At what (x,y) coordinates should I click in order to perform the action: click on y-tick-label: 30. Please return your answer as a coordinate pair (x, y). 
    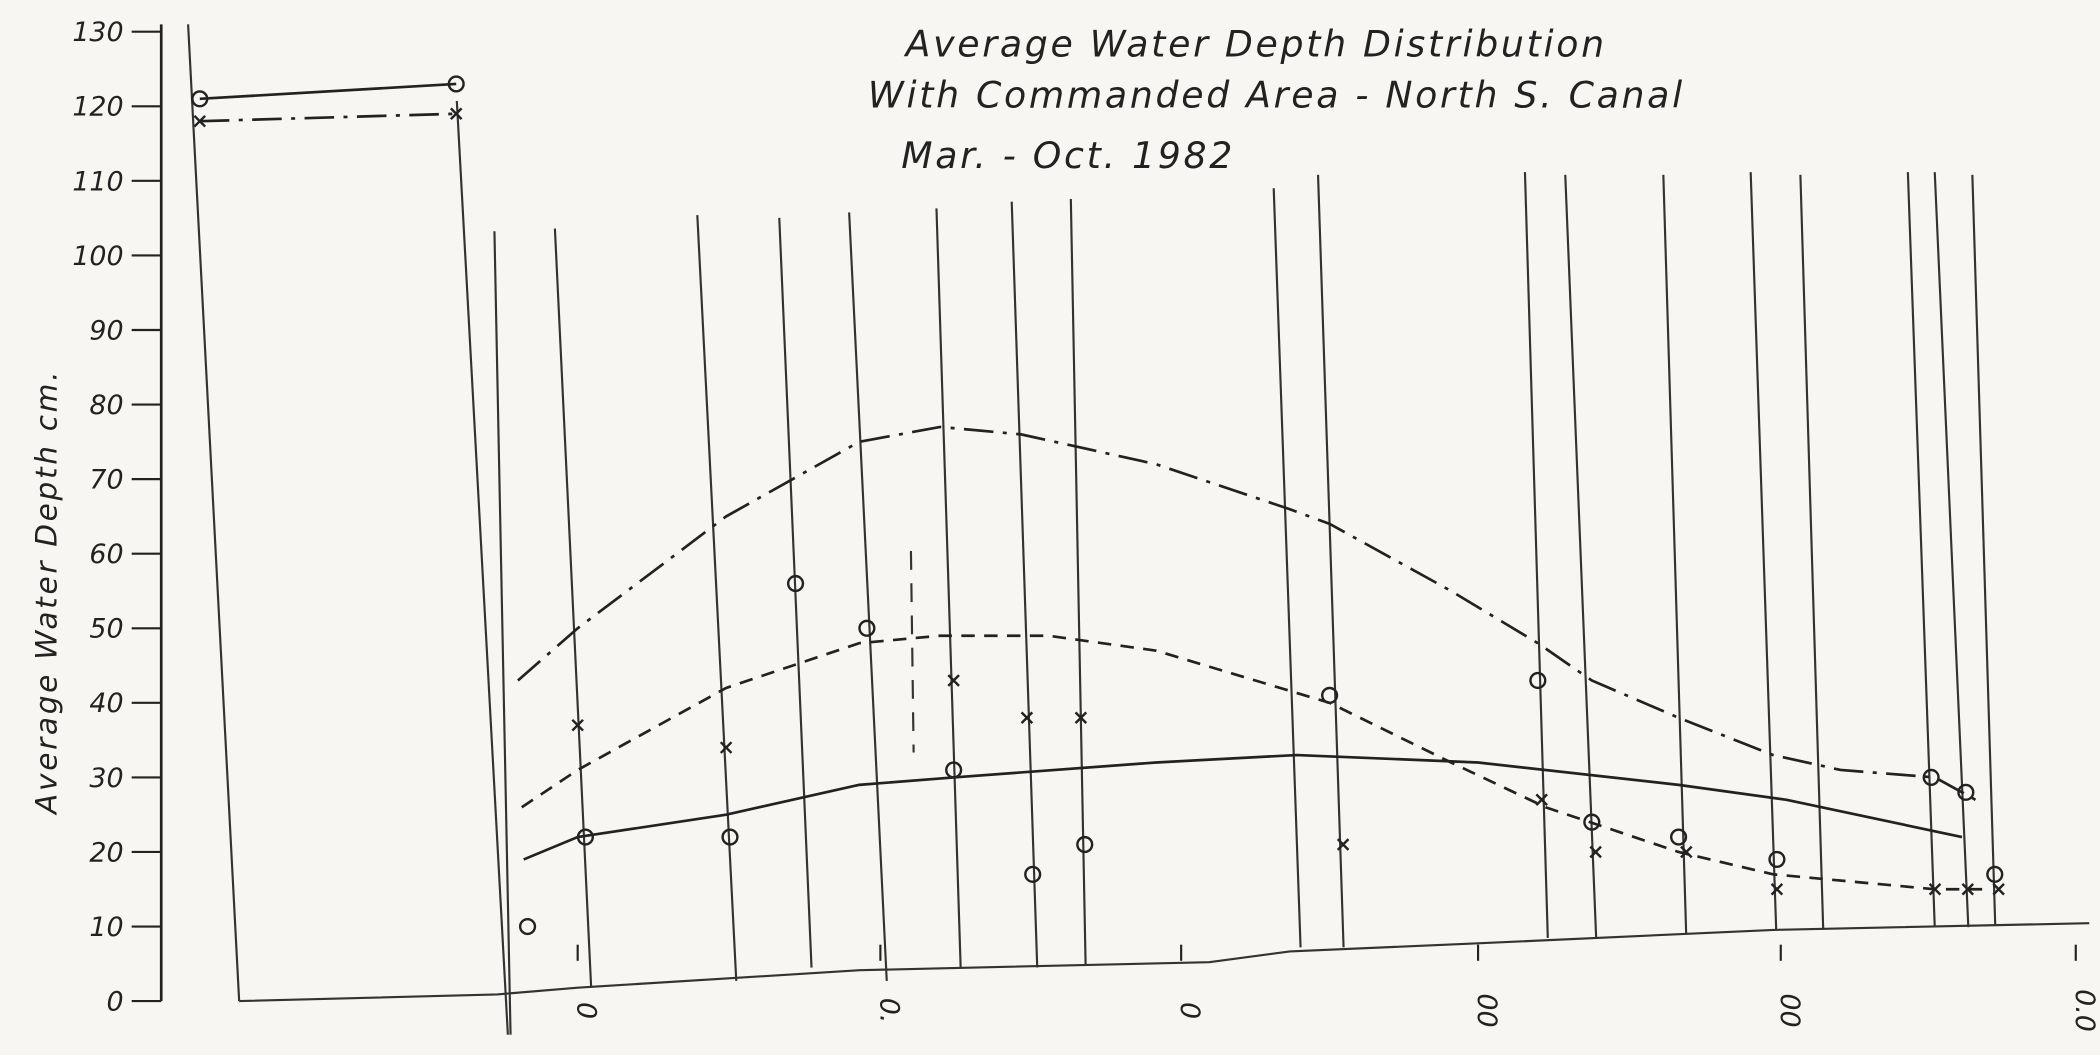
    Looking at the image, I should click on (106, 778).